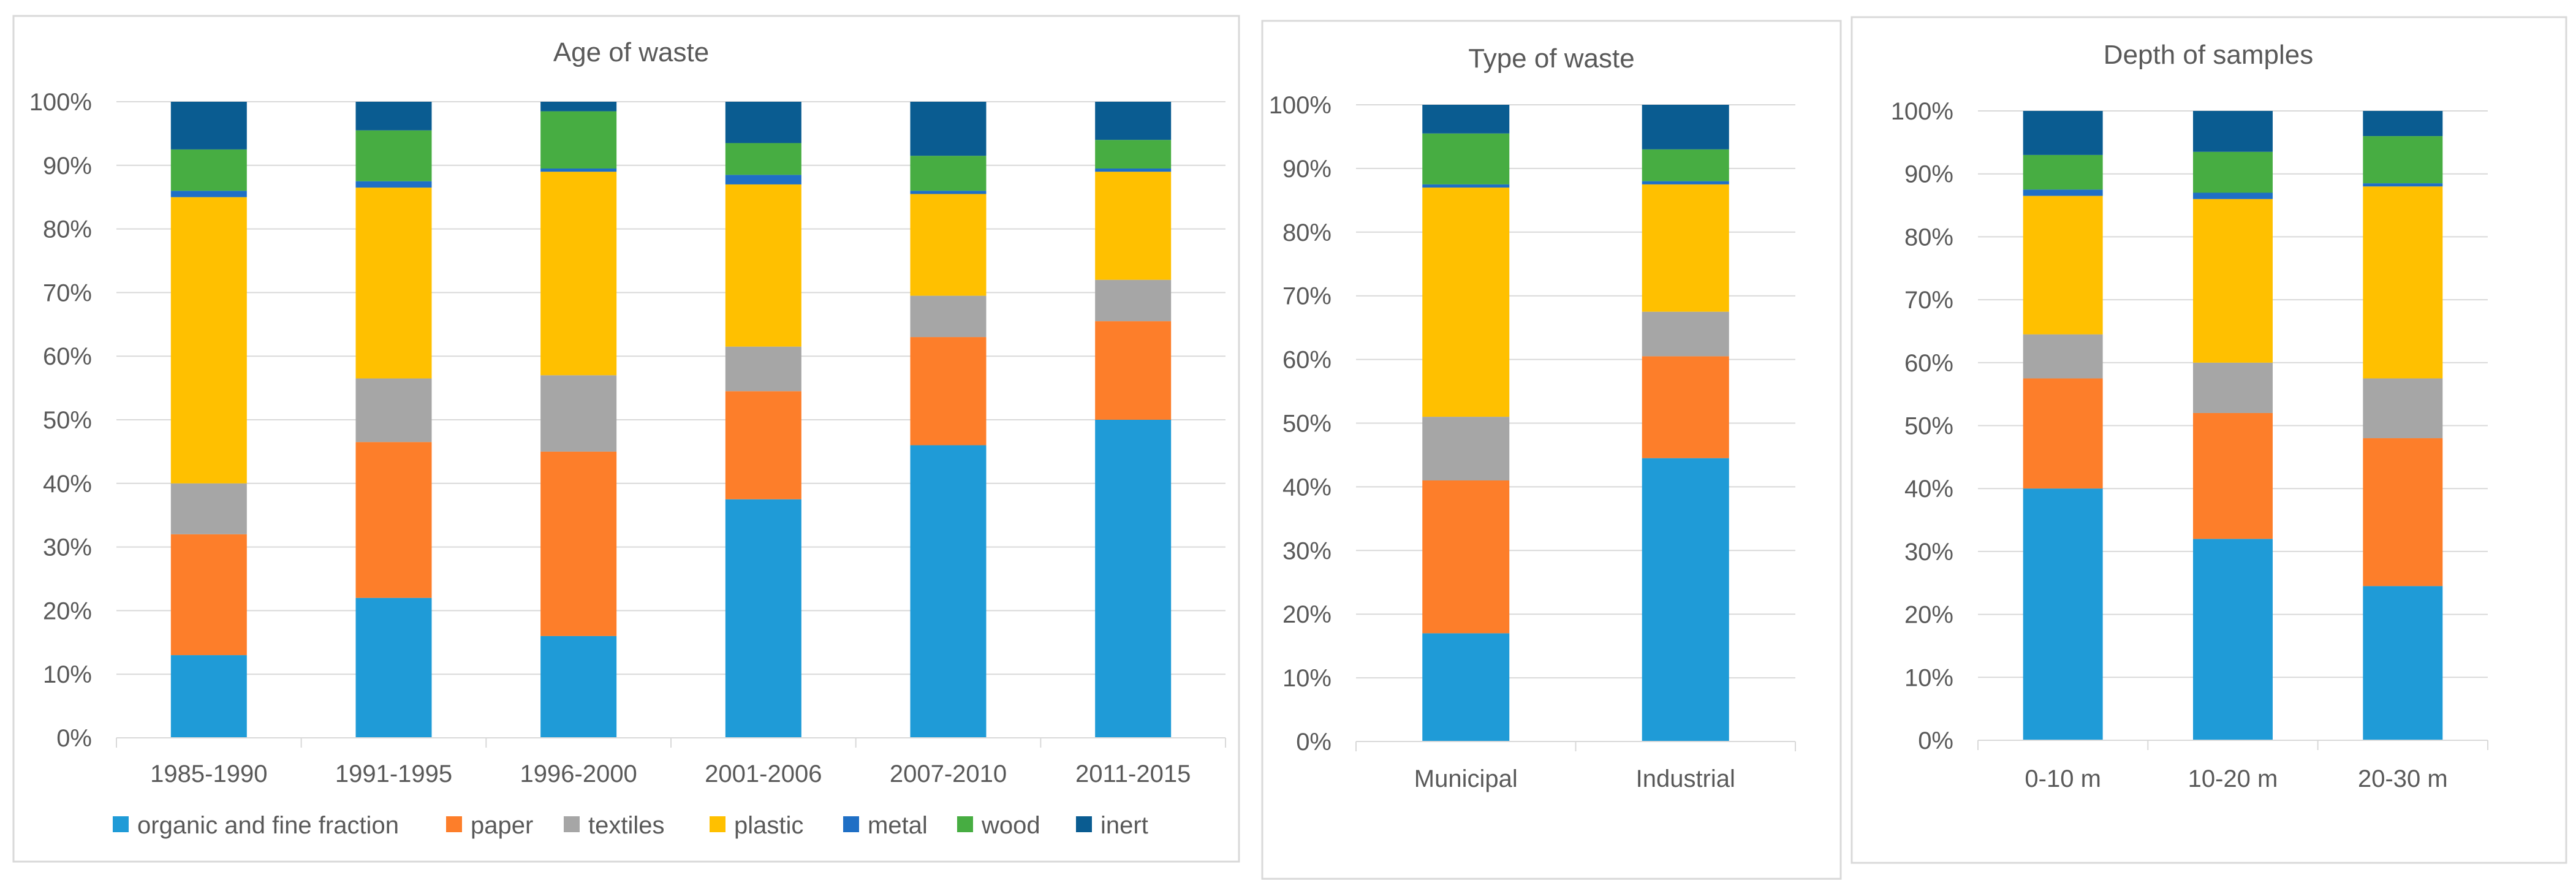  What do you see at coordinates (393, 774) in the screenshot?
I see `x-tick-label: 1991-1995` at bounding box center [393, 774].